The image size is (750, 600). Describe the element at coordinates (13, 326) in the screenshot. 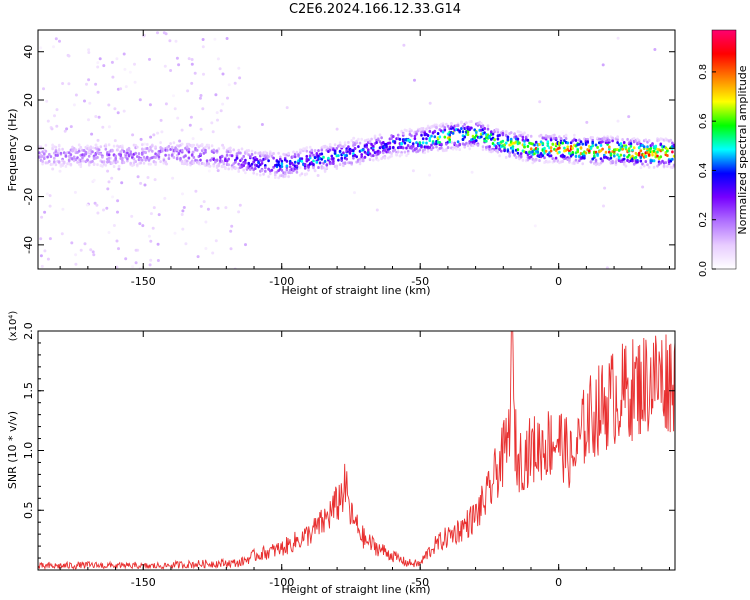

I see `snr-multiplier: (x10⁴)` at that location.